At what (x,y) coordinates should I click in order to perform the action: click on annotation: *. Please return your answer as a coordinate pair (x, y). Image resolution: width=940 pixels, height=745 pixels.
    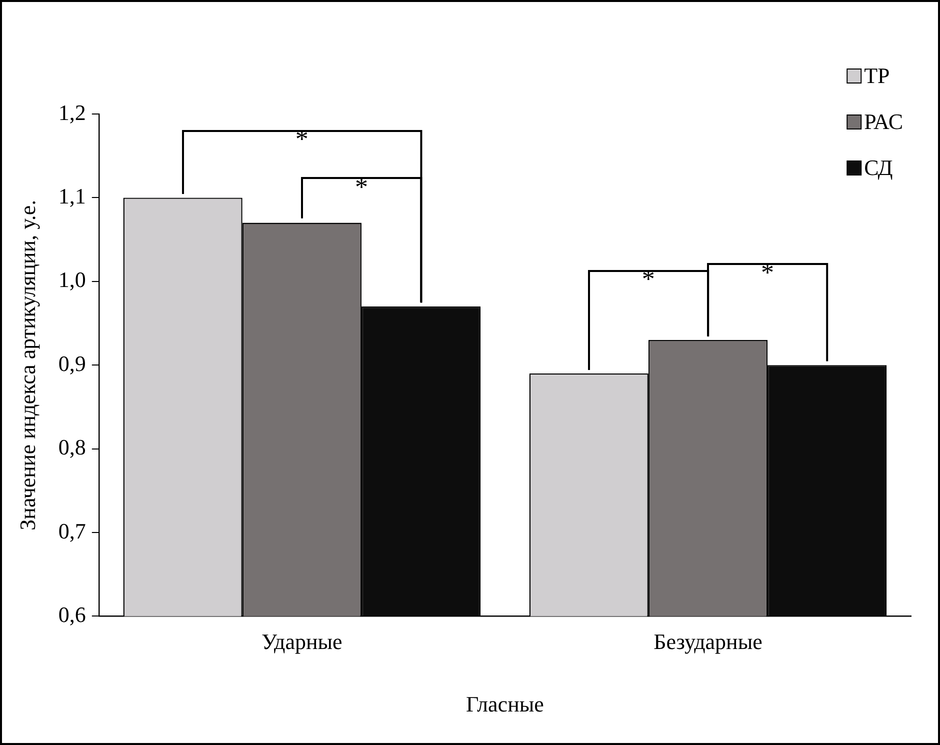
    Looking at the image, I should click on (361, 187).